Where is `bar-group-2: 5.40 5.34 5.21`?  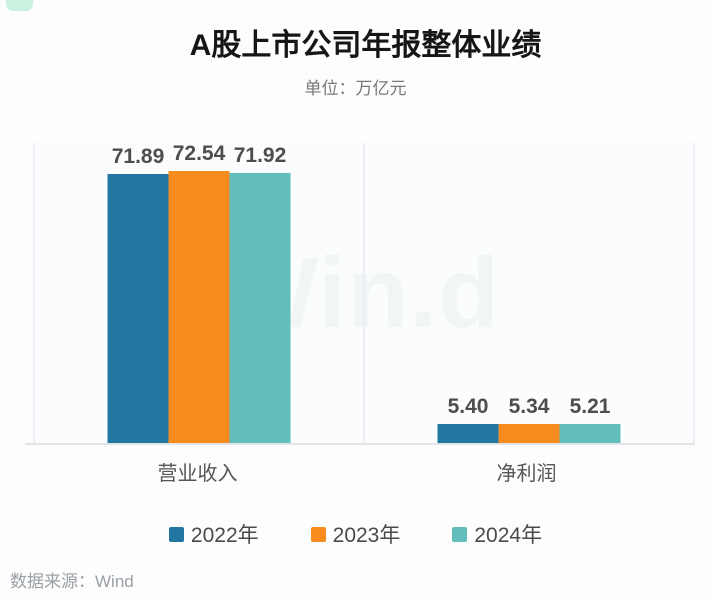 bar-group-2: 5.40 5.34 5.21 is located at coordinates (529, 419).